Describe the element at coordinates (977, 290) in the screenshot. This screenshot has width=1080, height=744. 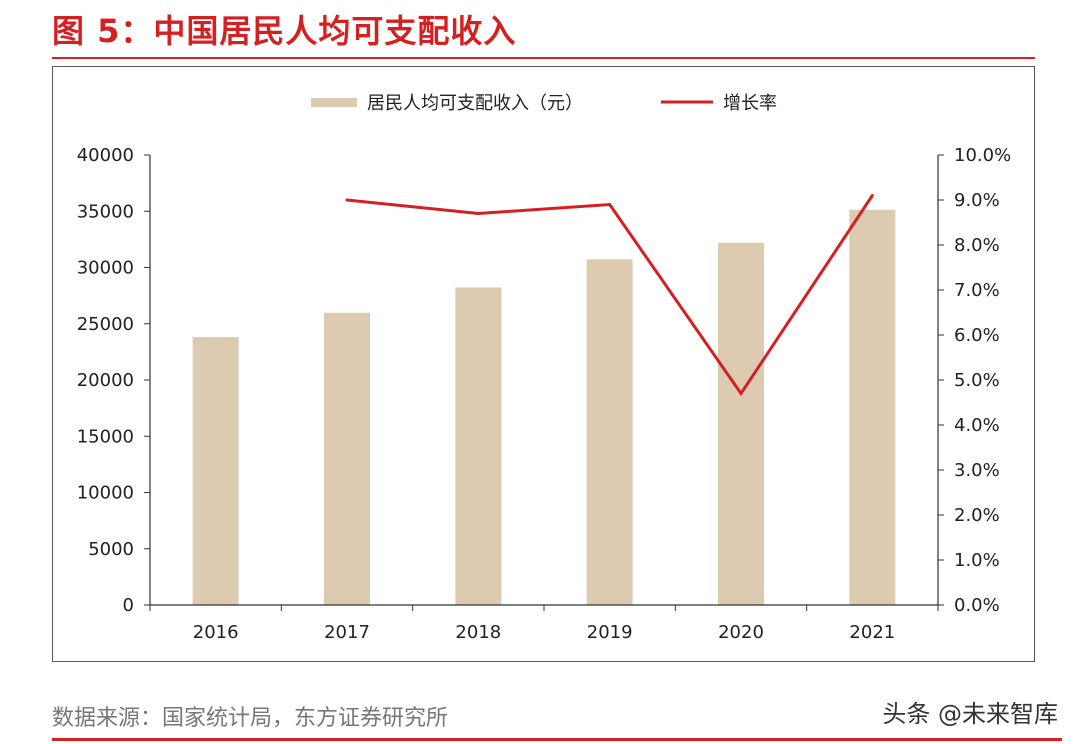
I see `y-tick-label-right: 7.0%` at that location.